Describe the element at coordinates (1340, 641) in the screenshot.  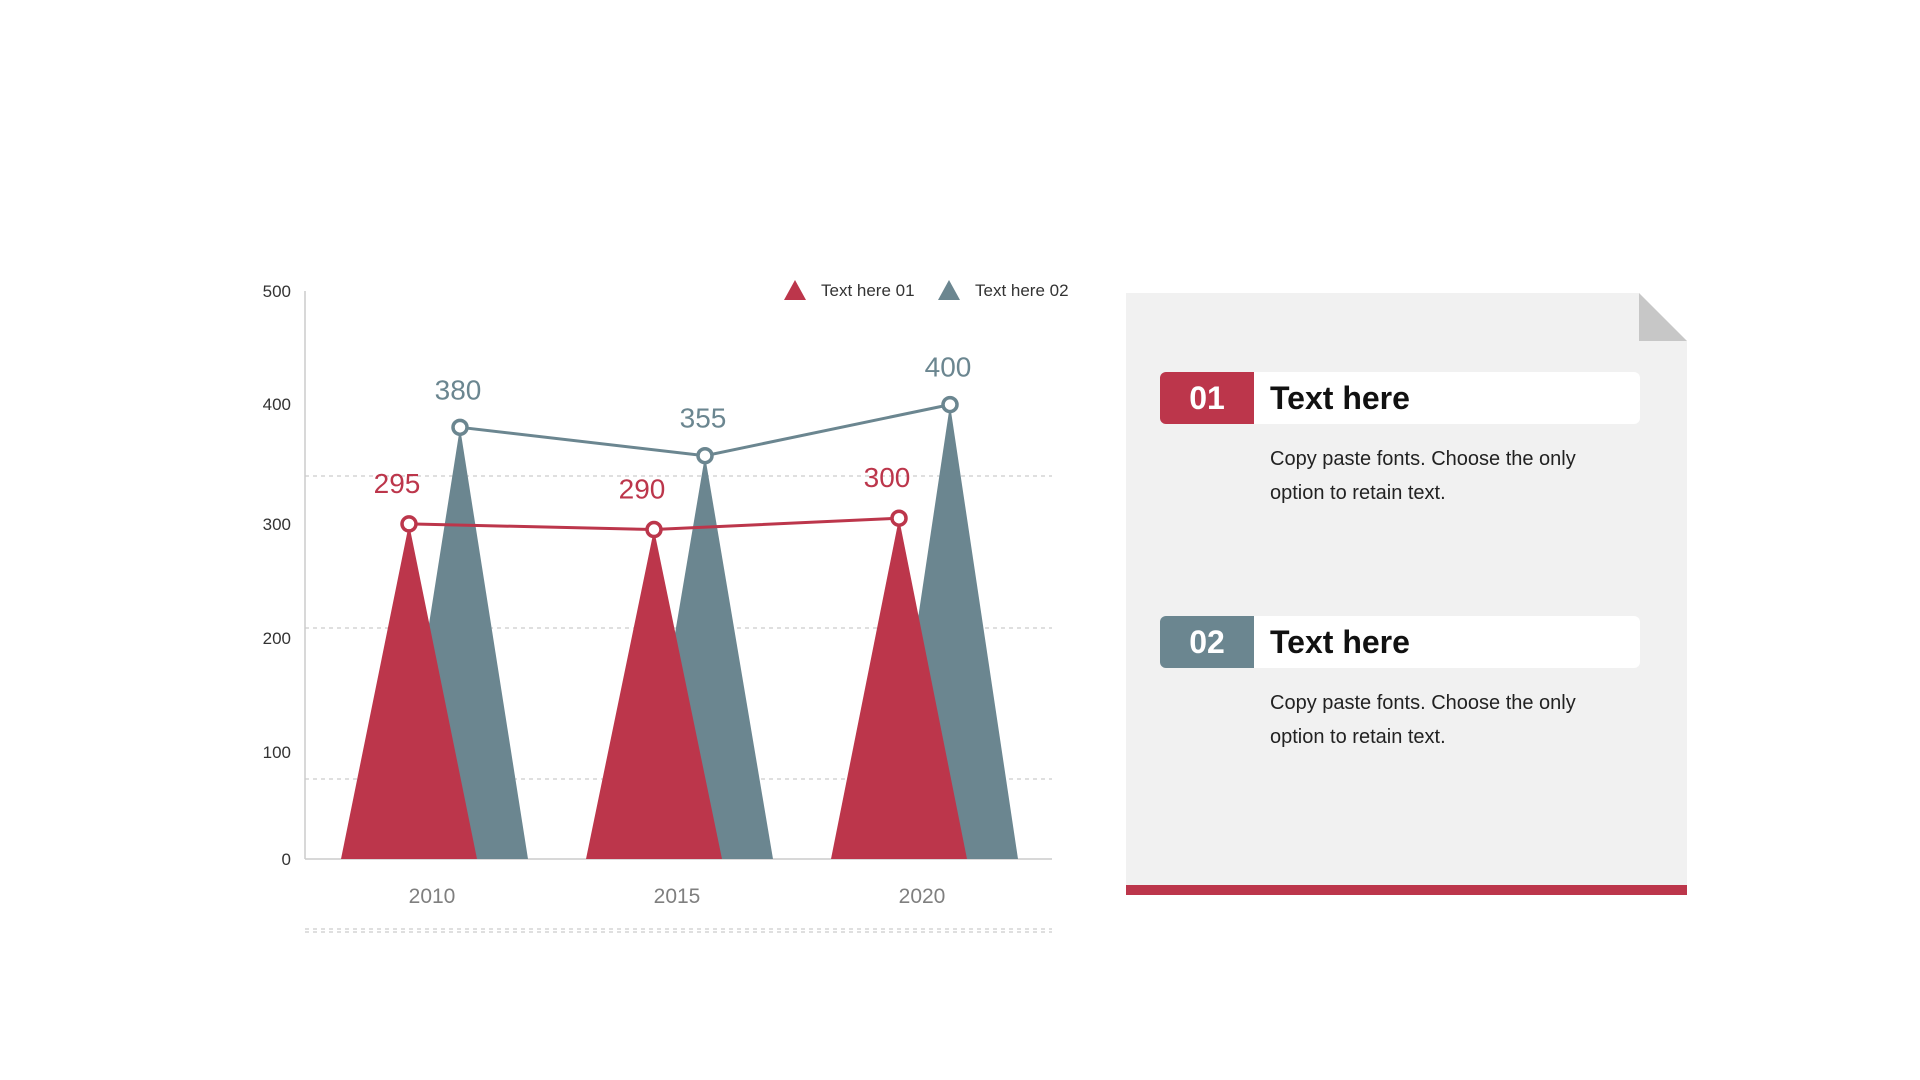
I see `item-02-title: Text here` at that location.